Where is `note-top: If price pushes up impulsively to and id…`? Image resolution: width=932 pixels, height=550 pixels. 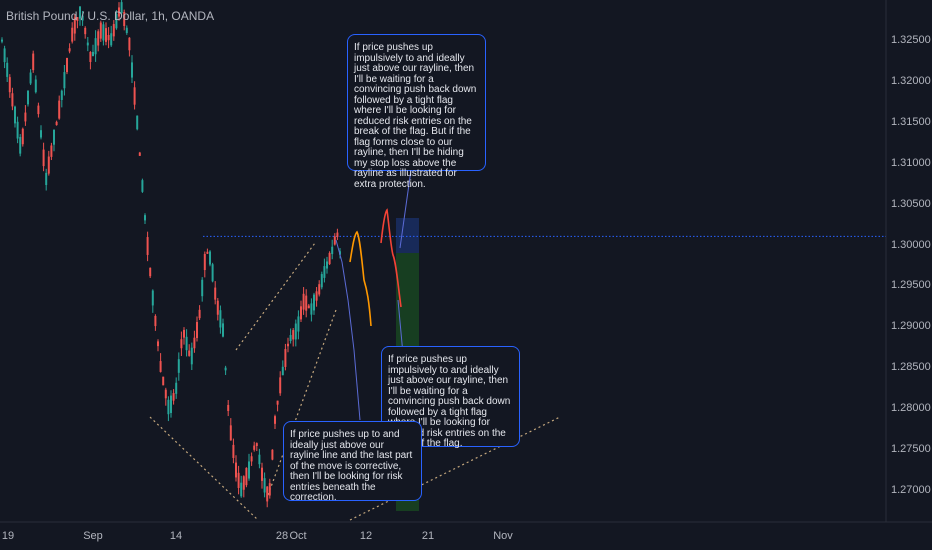 note-top: If price pushes up impulsively to and id… is located at coordinates (416, 111).